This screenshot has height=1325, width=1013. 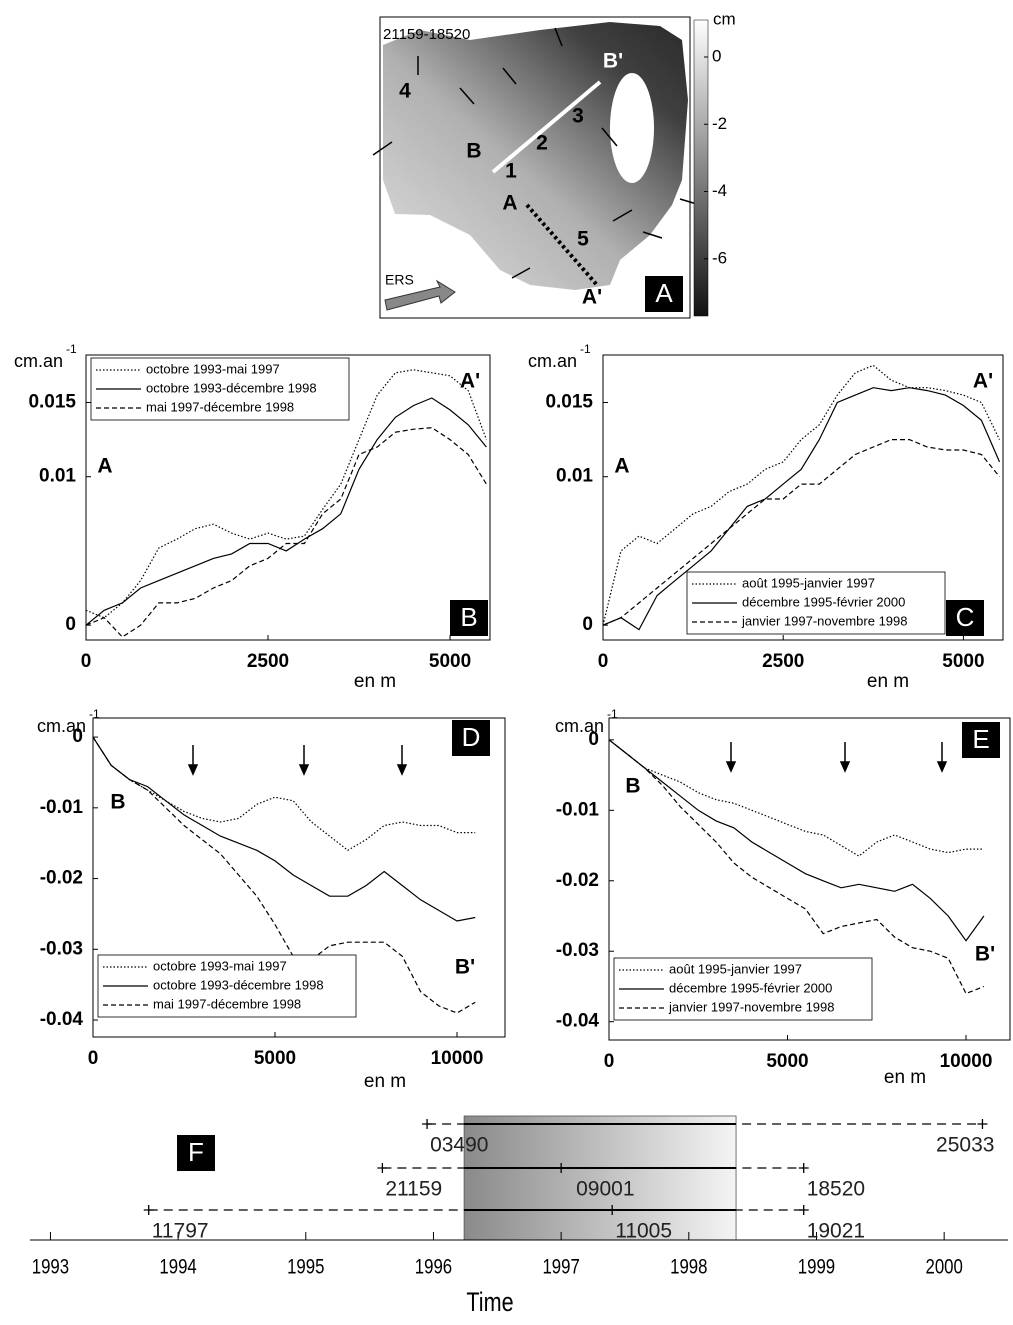 What do you see at coordinates (426, 34) in the screenshot?
I see `map-title: 21159-18520` at bounding box center [426, 34].